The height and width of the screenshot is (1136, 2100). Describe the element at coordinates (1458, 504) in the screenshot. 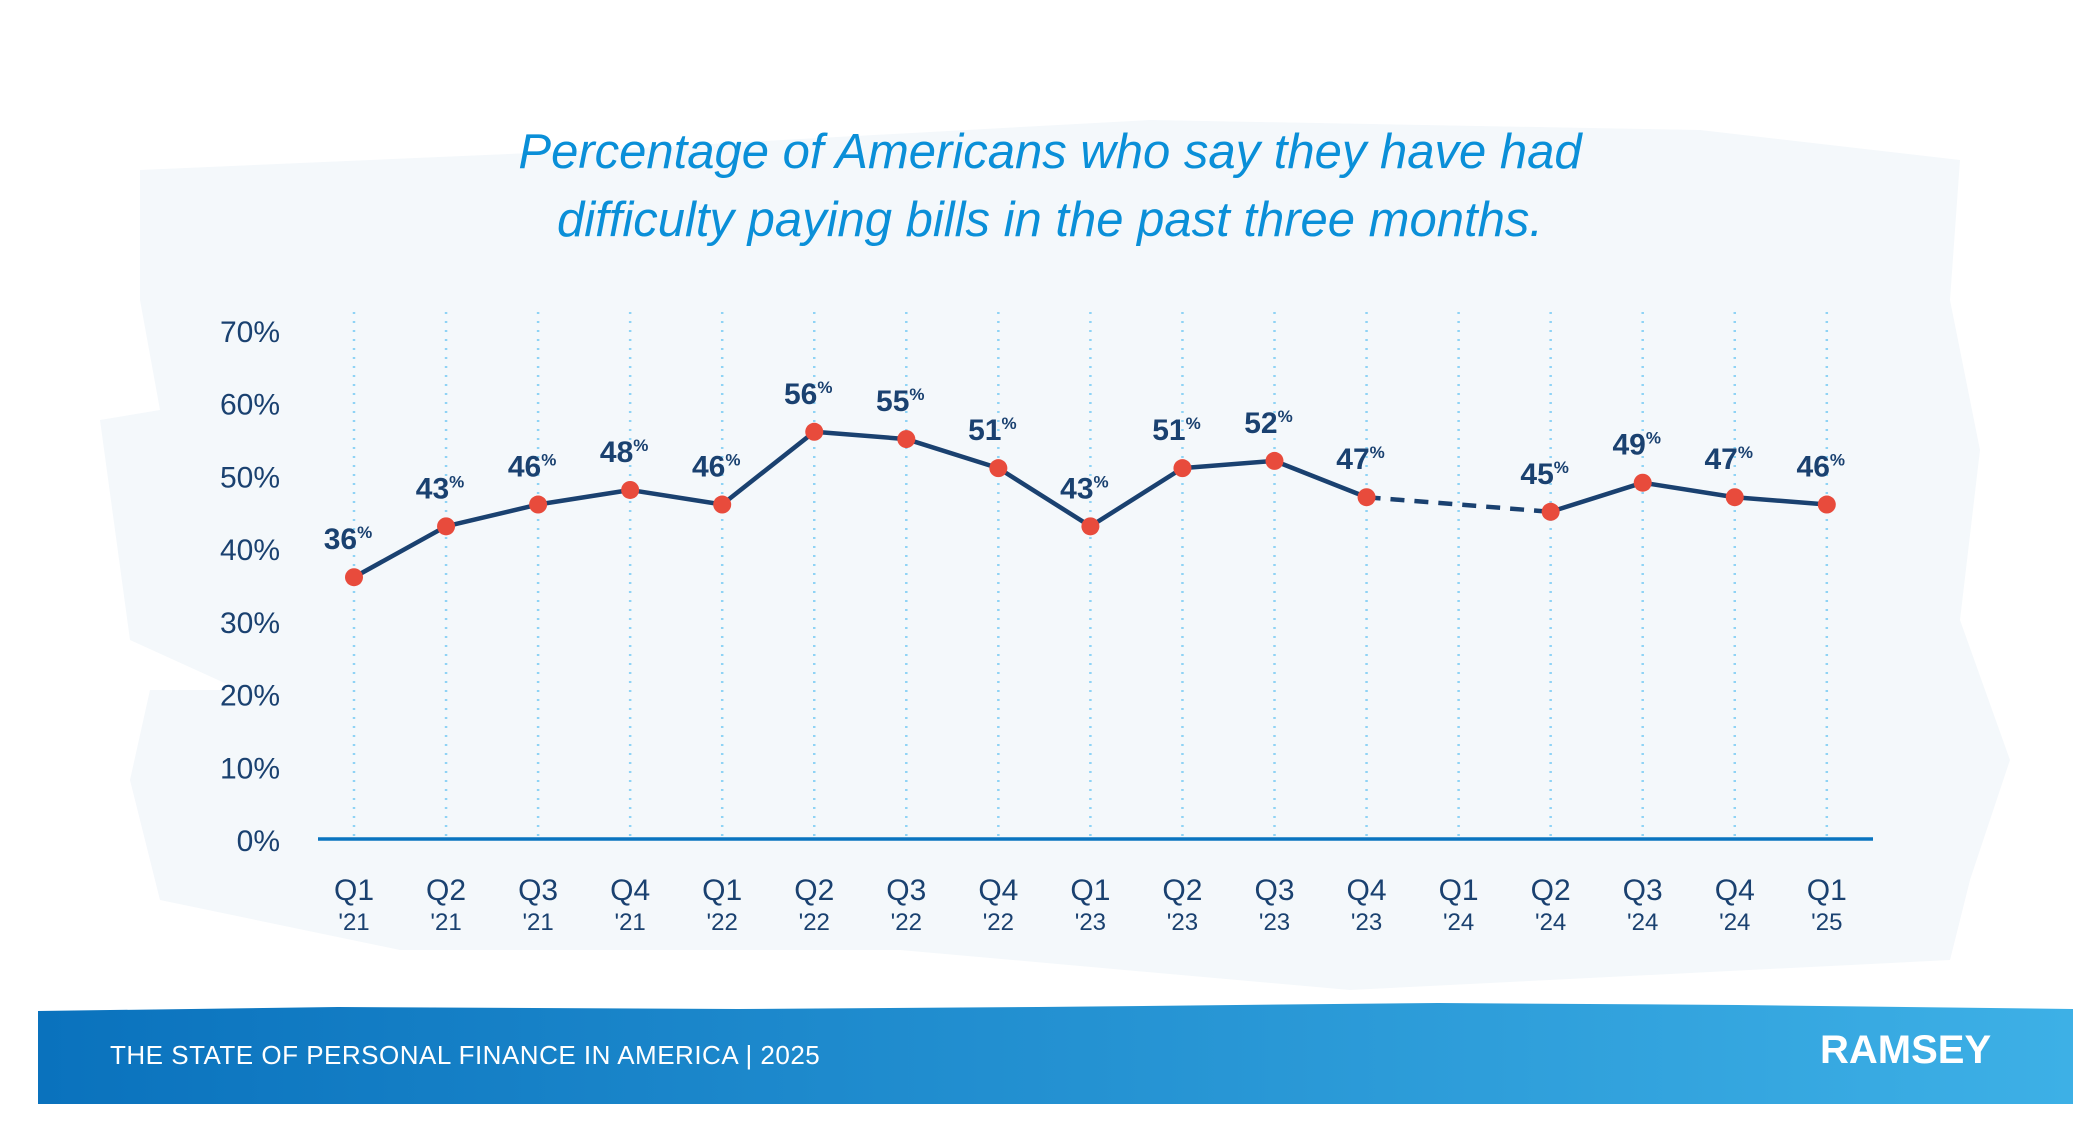

I see `dashed-gap-segment` at that location.